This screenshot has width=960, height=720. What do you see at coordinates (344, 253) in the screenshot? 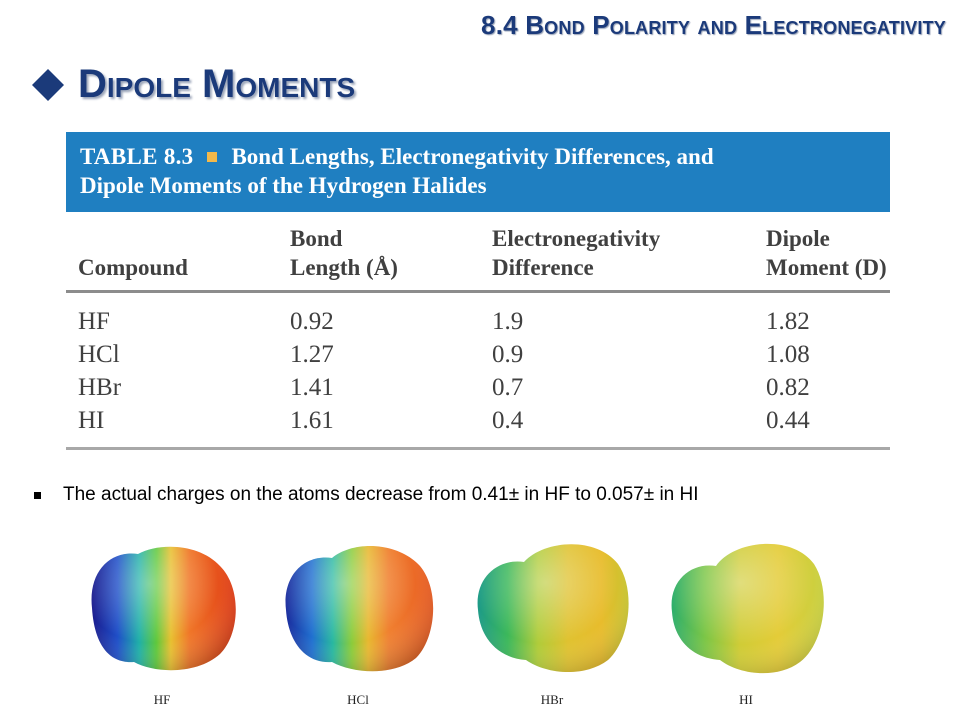
I see `header-bond-length: Bond Length (Å)` at bounding box center [344, 253].